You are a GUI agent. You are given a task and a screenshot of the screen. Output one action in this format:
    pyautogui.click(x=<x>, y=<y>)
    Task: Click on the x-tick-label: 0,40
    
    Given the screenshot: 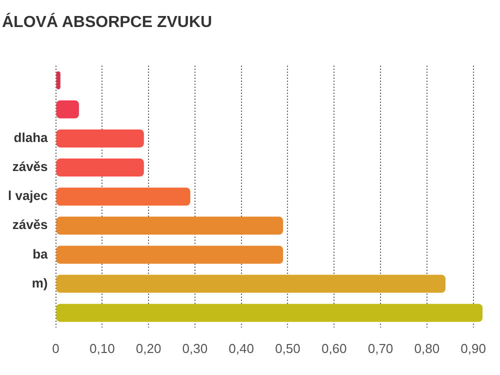 What is the action you would take?
    pyautogui.click(x=241, y=348)
    